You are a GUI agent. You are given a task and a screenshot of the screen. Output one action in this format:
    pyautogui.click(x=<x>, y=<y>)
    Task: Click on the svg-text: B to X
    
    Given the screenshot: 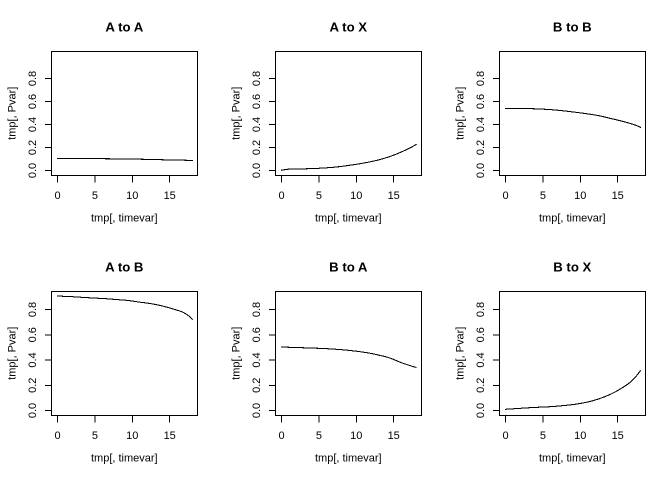 What is the action you would take?
    pyautogui.click(x=572, y=267)
    